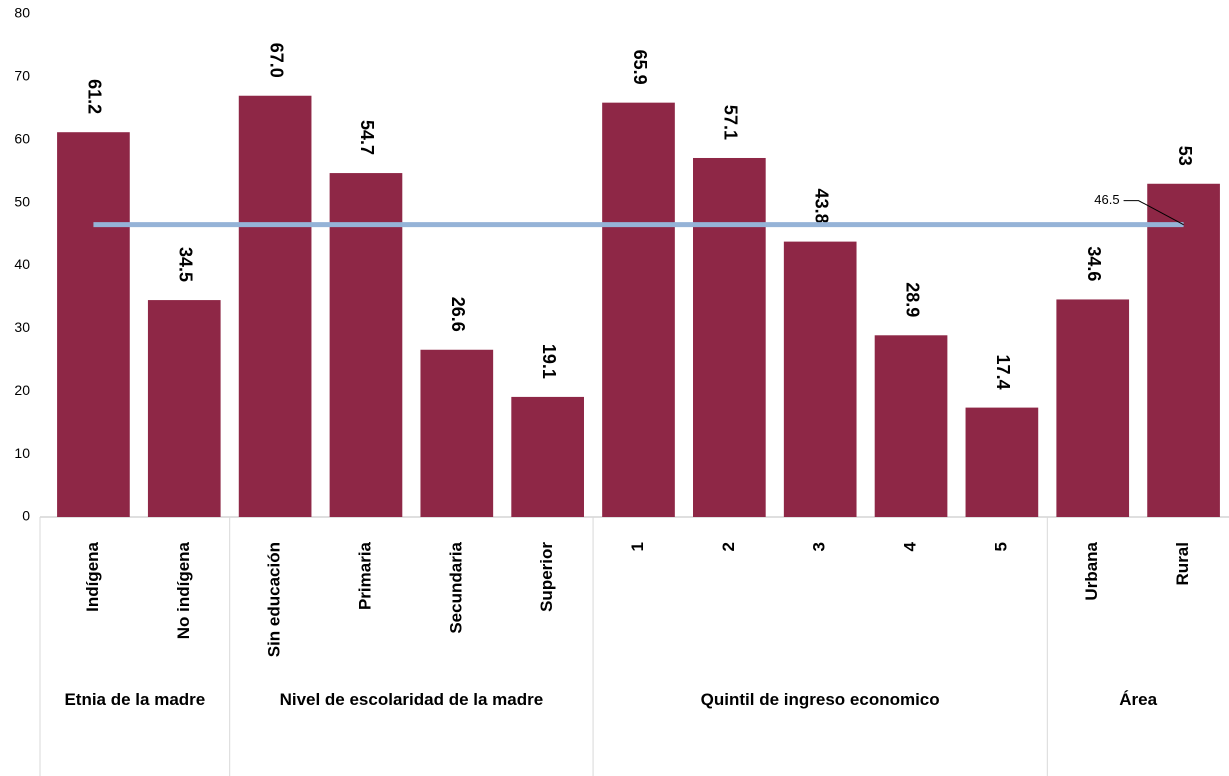  What do you see at coordinates (821, 206) in the screenshot?
I see `value-label: 43.8` at bounding box center [821, 206].